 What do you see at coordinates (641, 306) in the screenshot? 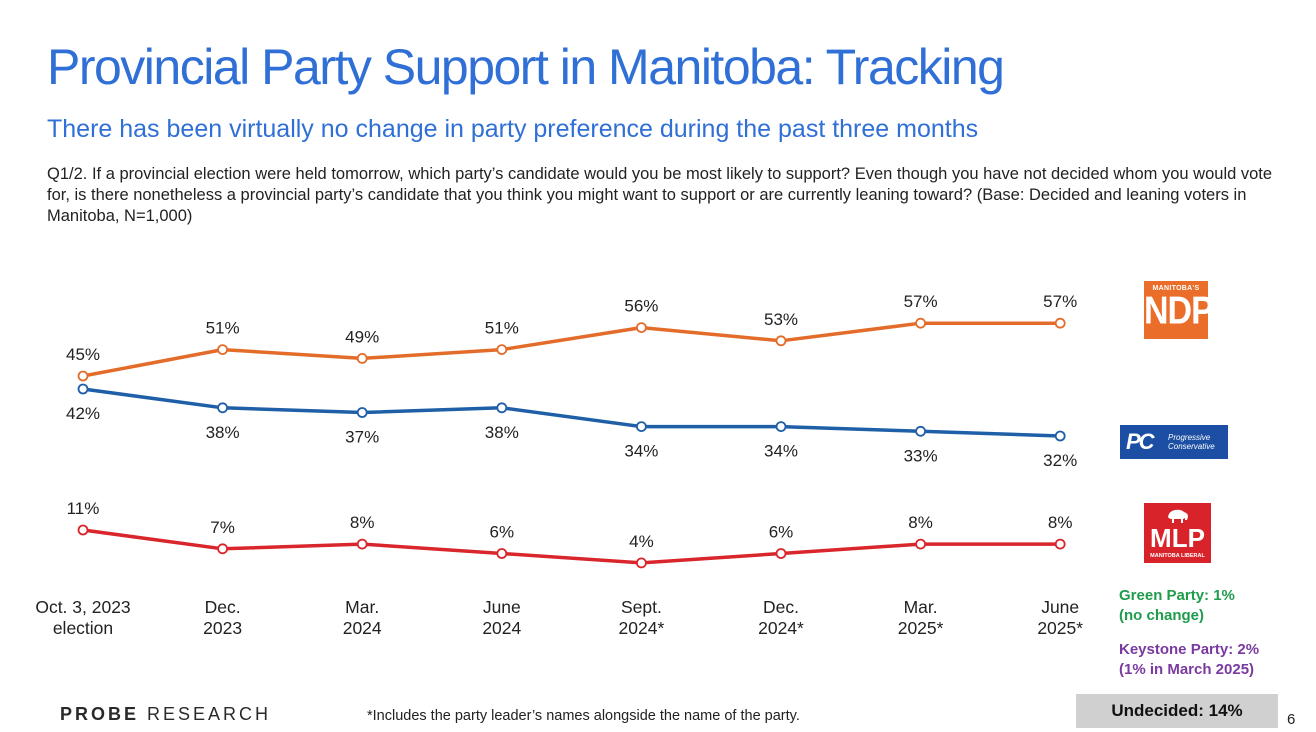
I see `data-label-ndp: 56%` at bounding box center [641, 306].